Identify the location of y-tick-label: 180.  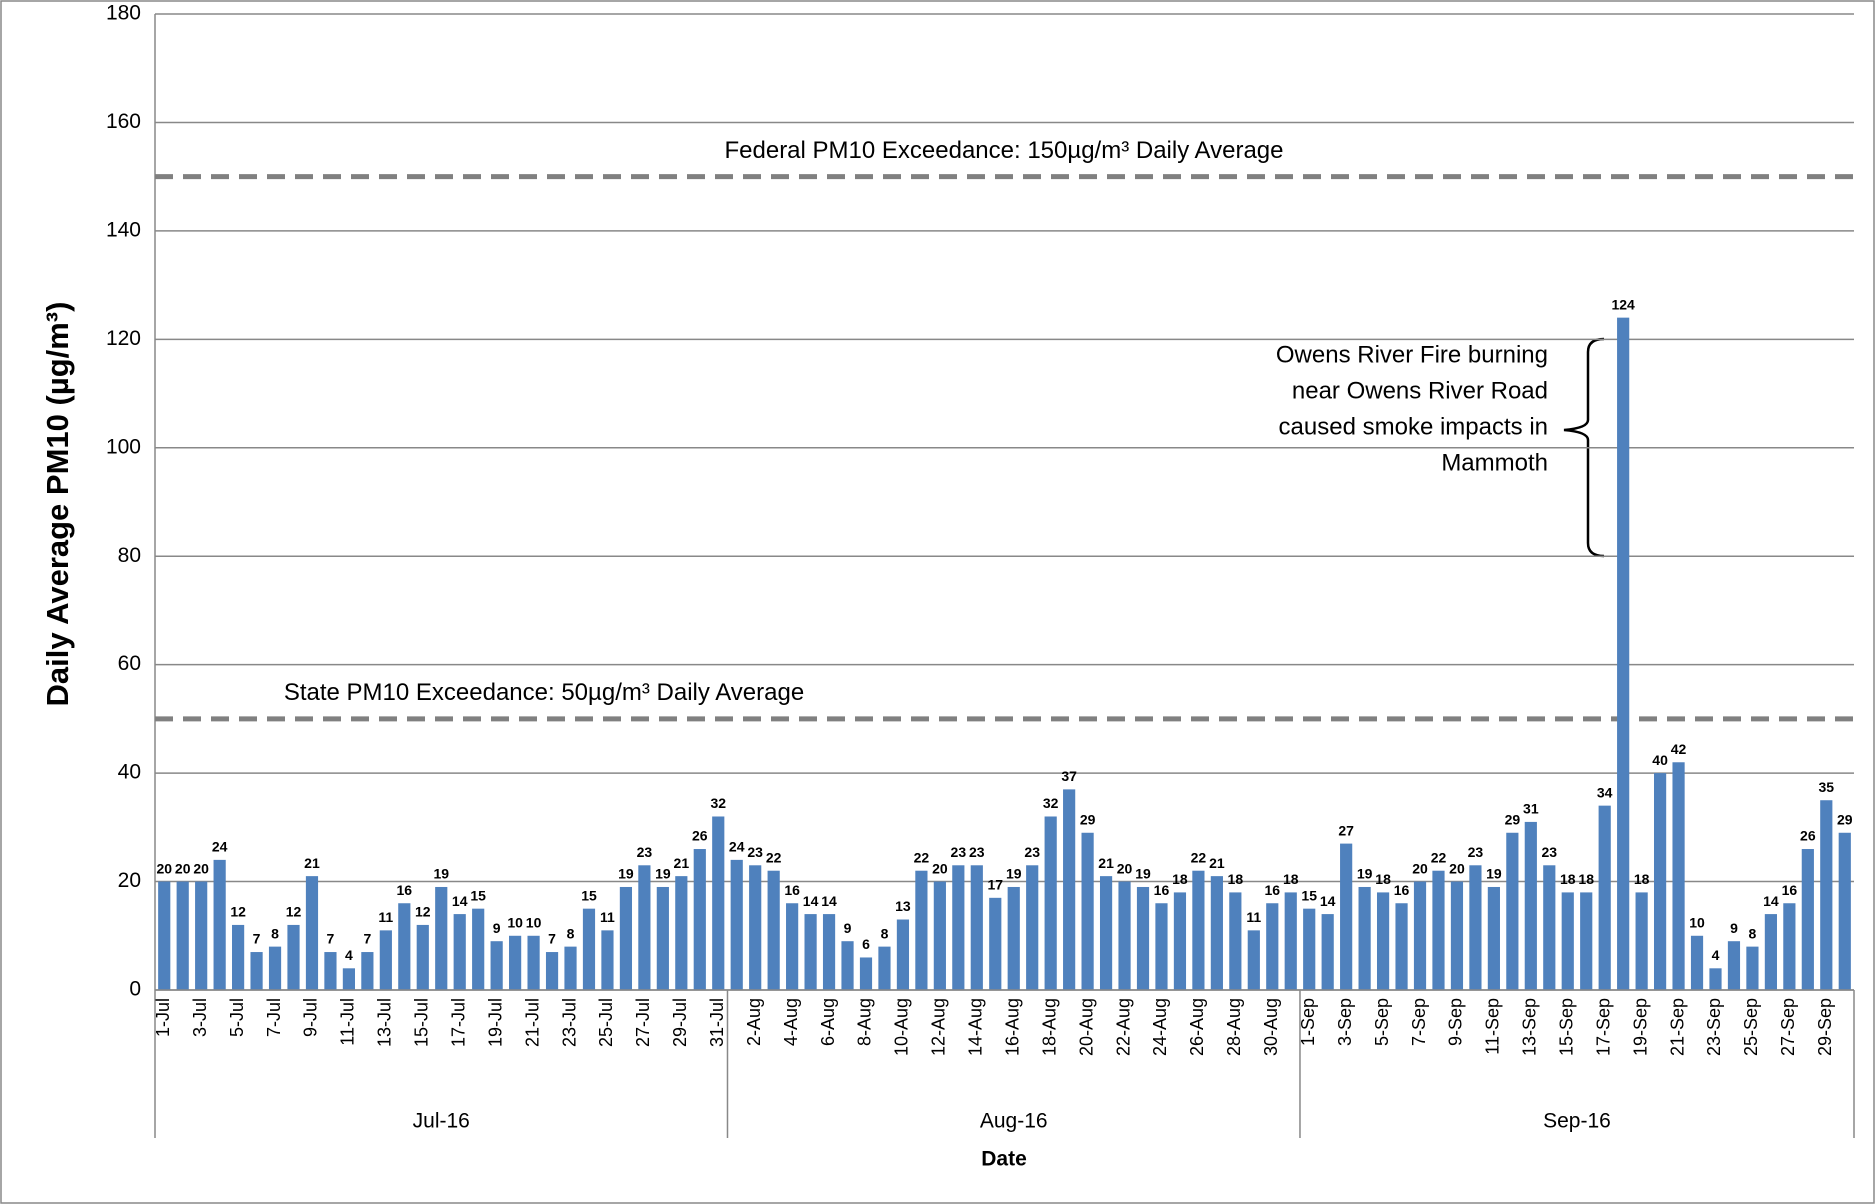
(123, 13).